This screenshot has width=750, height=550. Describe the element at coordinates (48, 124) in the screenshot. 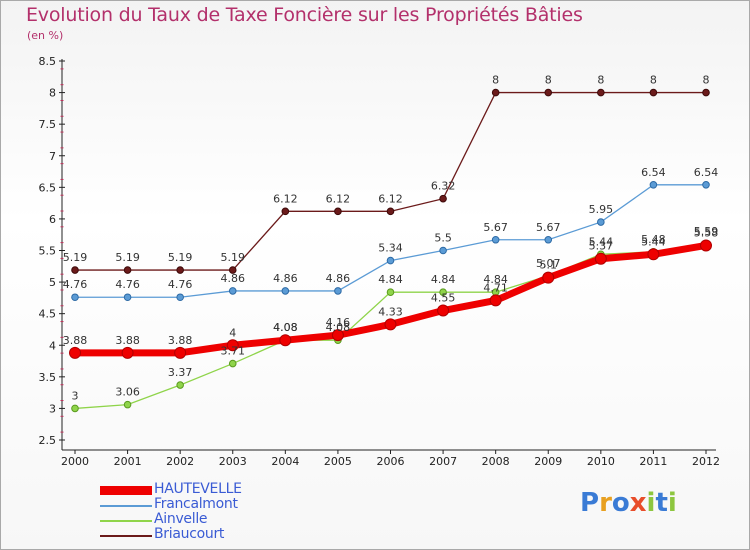

I see `y-tick-label: 7.5` at that location.